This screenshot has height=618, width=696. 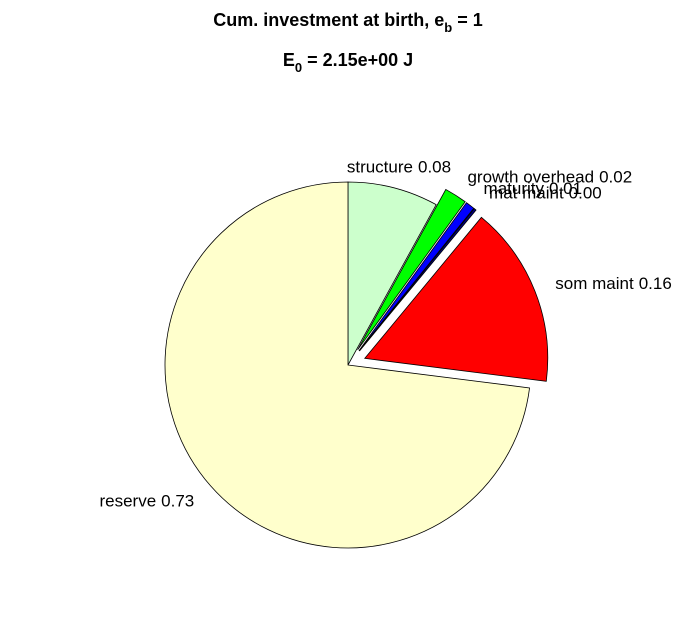 I want to click on chart-subtitle: E0 = 2.15e+00 J, so click(x=348, y=62).